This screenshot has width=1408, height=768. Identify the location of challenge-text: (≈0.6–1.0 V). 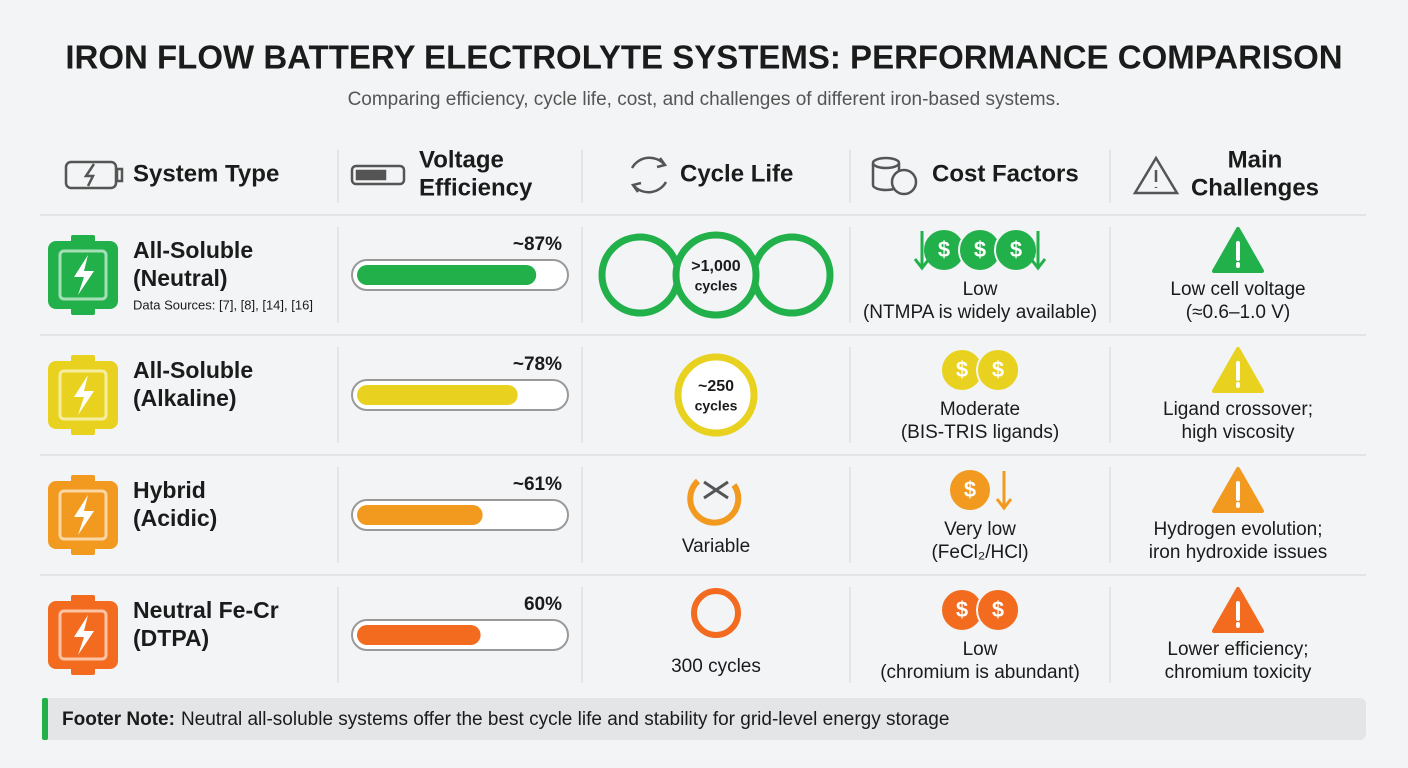
(1238, 312).